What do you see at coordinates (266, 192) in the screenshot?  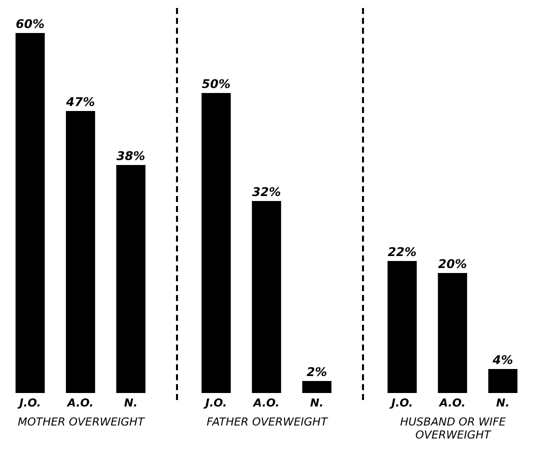 I see `data-label: 32%` at bounding box center [266, 192].